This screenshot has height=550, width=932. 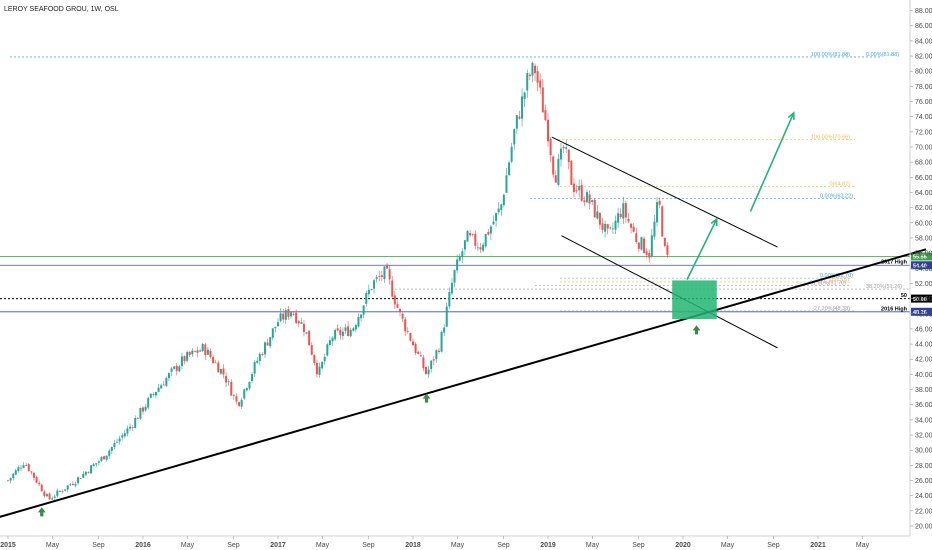 What do you see at coordinates (41, 512) in the screenshot?
I see `arrow-up-icon` at bounding box center [41, 512].